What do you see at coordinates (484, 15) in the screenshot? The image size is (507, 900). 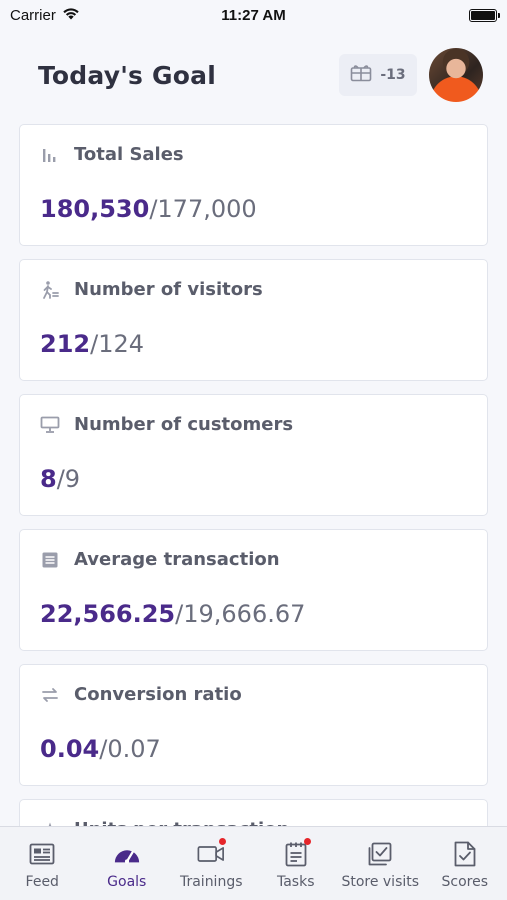 I see `battery-icon` at bounding box center [484, 15].